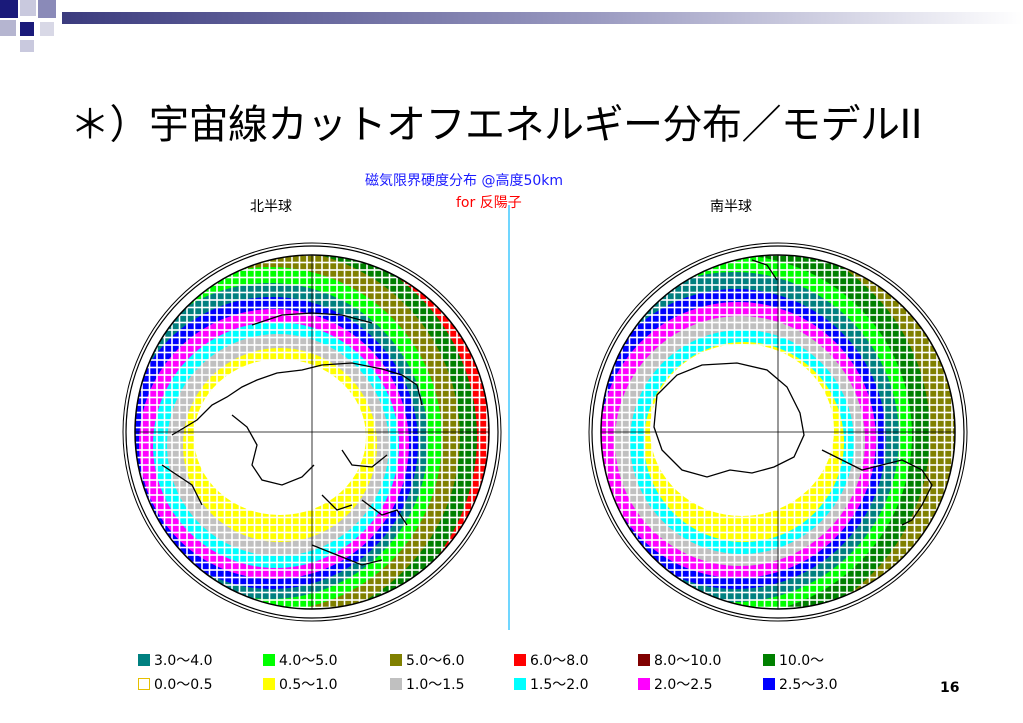  Describe the element at coordinates (183, 661) in the screenshot. I see `legend-label: 3.0～4.0` at that location.